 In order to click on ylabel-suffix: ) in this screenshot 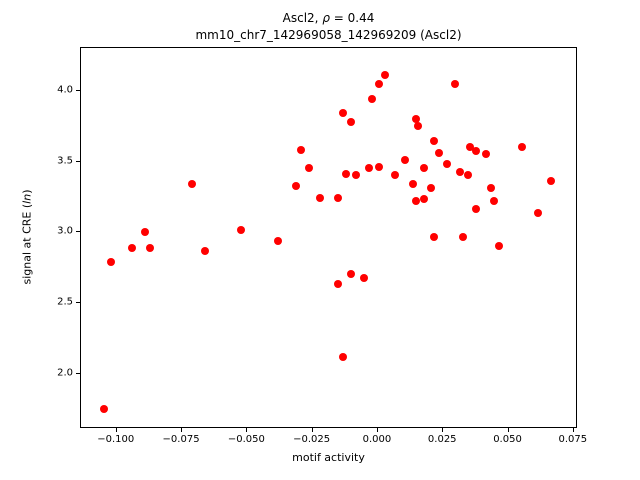, I will do `click(27, 191)`.